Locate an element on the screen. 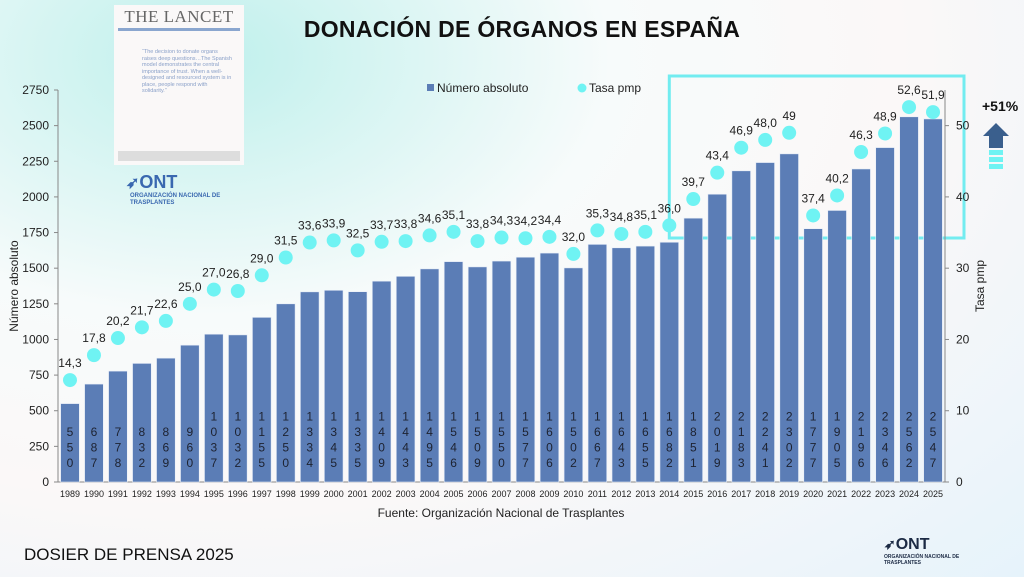 This screenshot has height=577, width=1024. x-tick-label: 1999 is located at coordinates (310, 494).